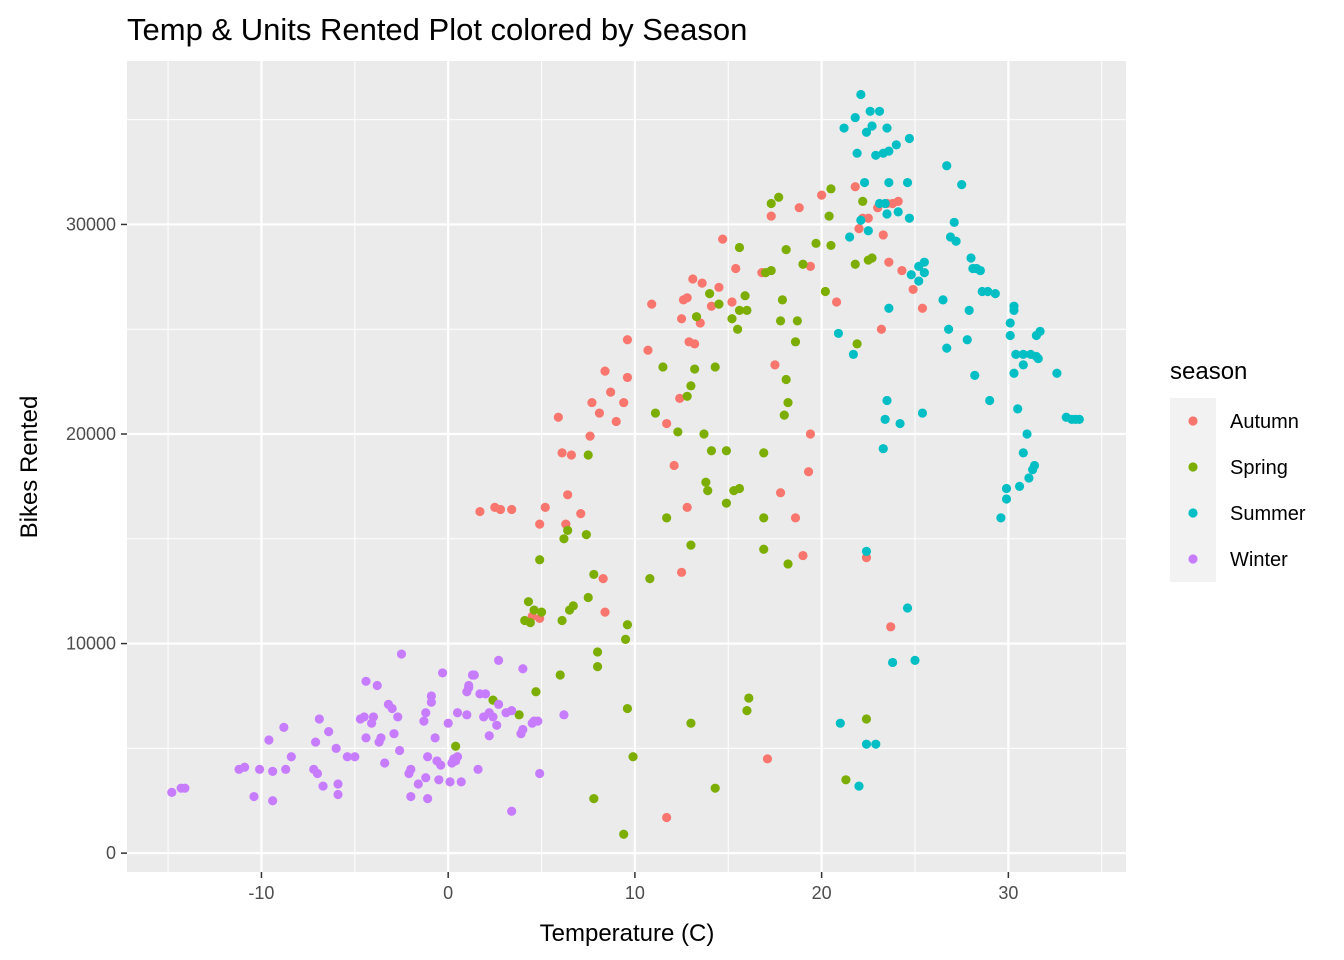 This screenshot has height=960, width=1344. What do you see at coordinates (448, 893) in the screenshot?
I see `x-tick-label: 0` at bounding box center [448, 893].